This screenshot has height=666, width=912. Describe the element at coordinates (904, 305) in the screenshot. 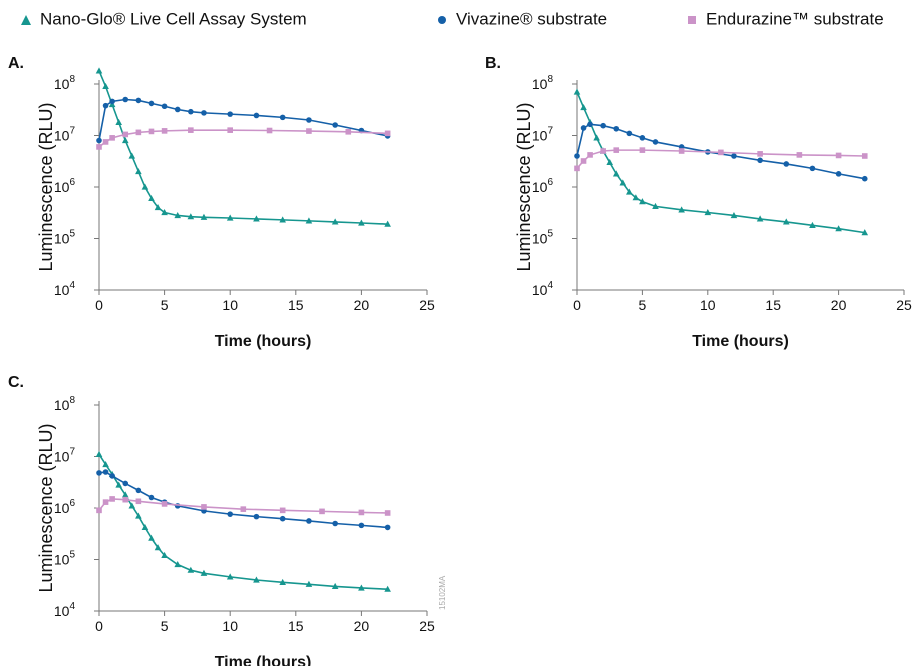

I see `x-tick-label: 25` at that location.